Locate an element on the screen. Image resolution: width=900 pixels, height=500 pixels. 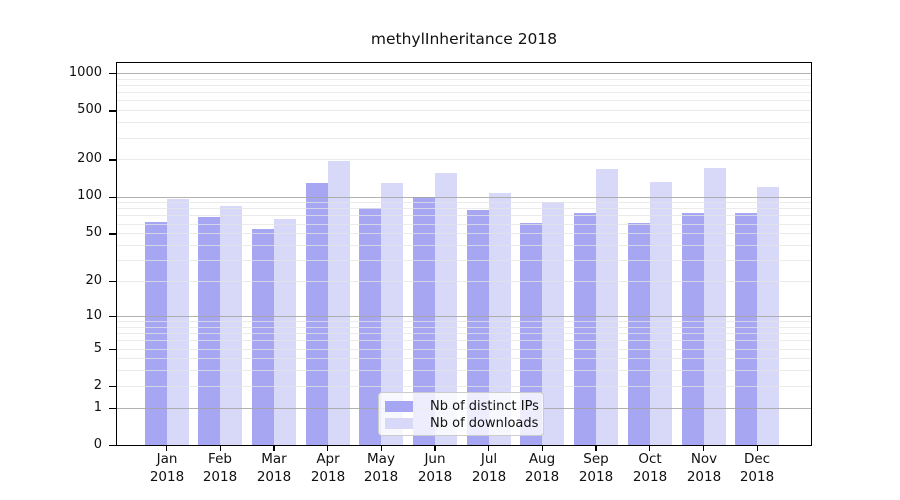
y-tick-label-20: 20 is located at coordinates (93, 280).